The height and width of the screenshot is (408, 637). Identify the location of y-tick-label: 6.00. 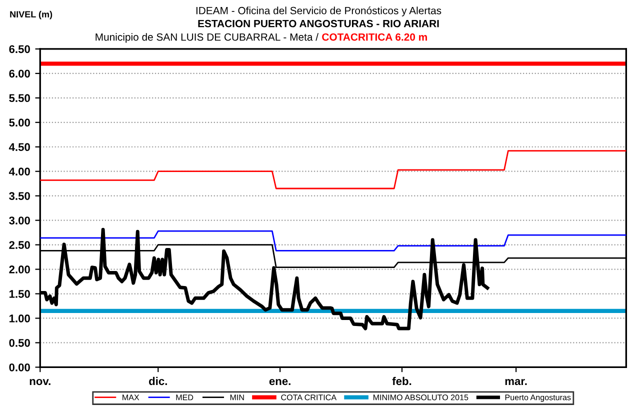
(19, 74).